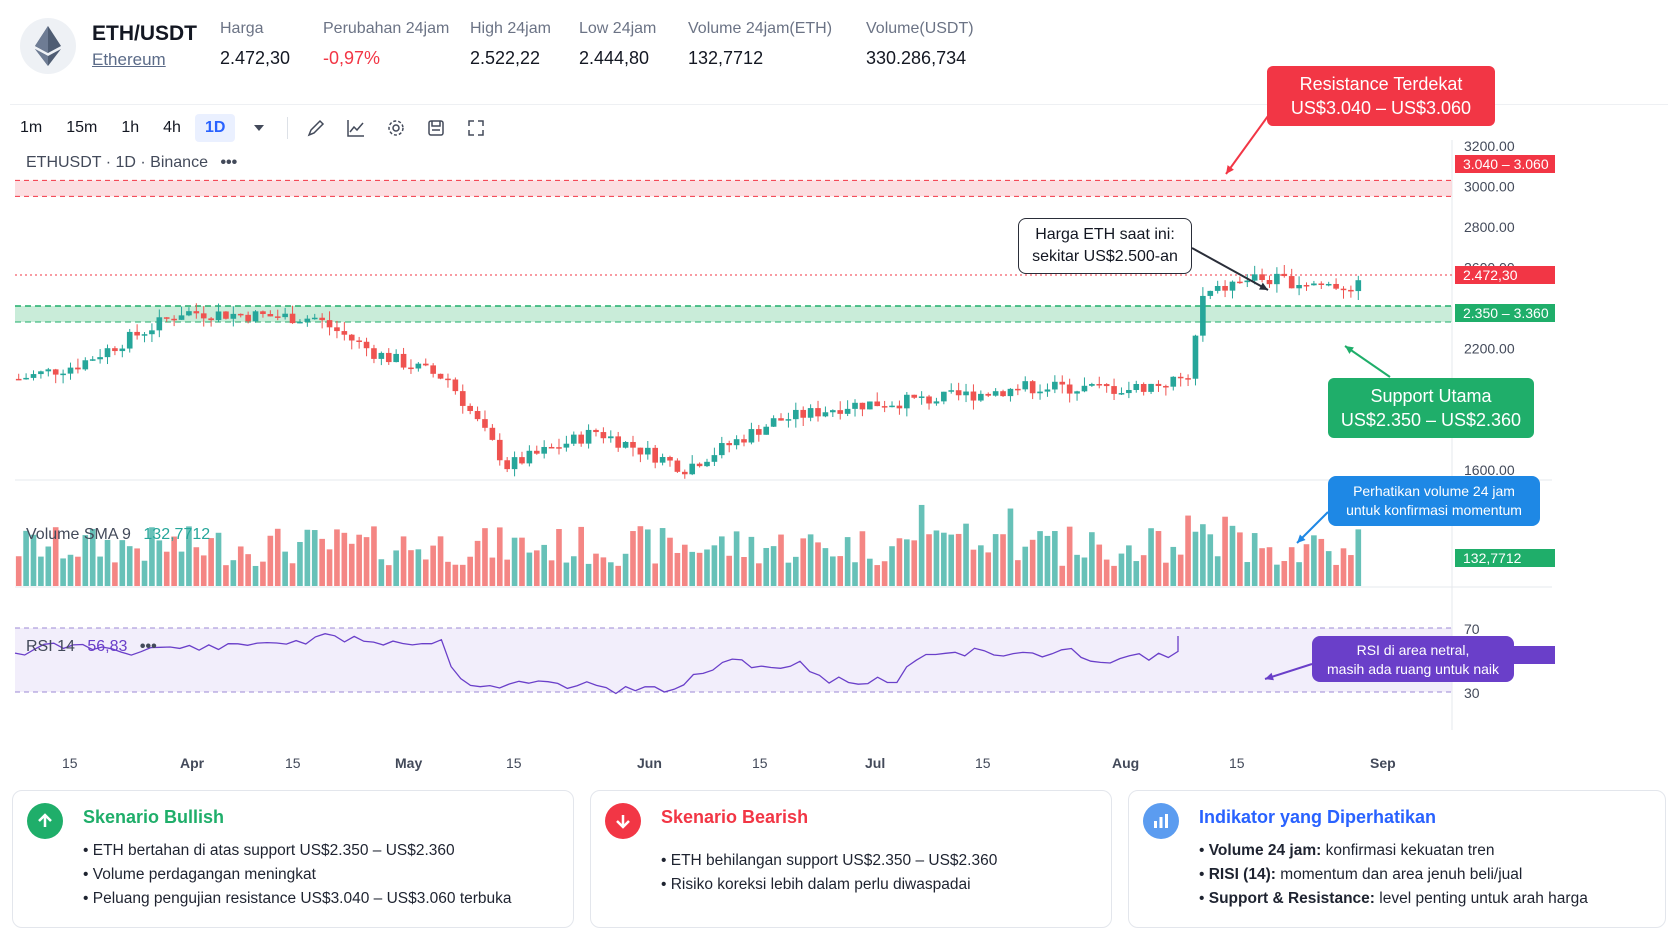 The width and height of the screenshot is (1672, 941). I want to click on volume-bars-group, so click(688, 545).